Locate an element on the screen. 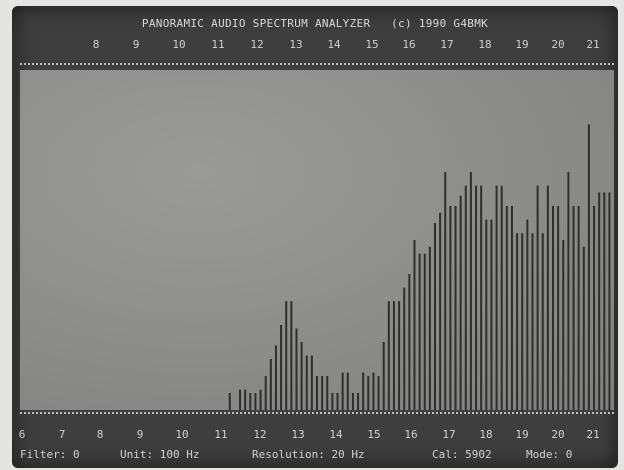  bottom-scale-label: 20 is located at coordinates (558, 434).